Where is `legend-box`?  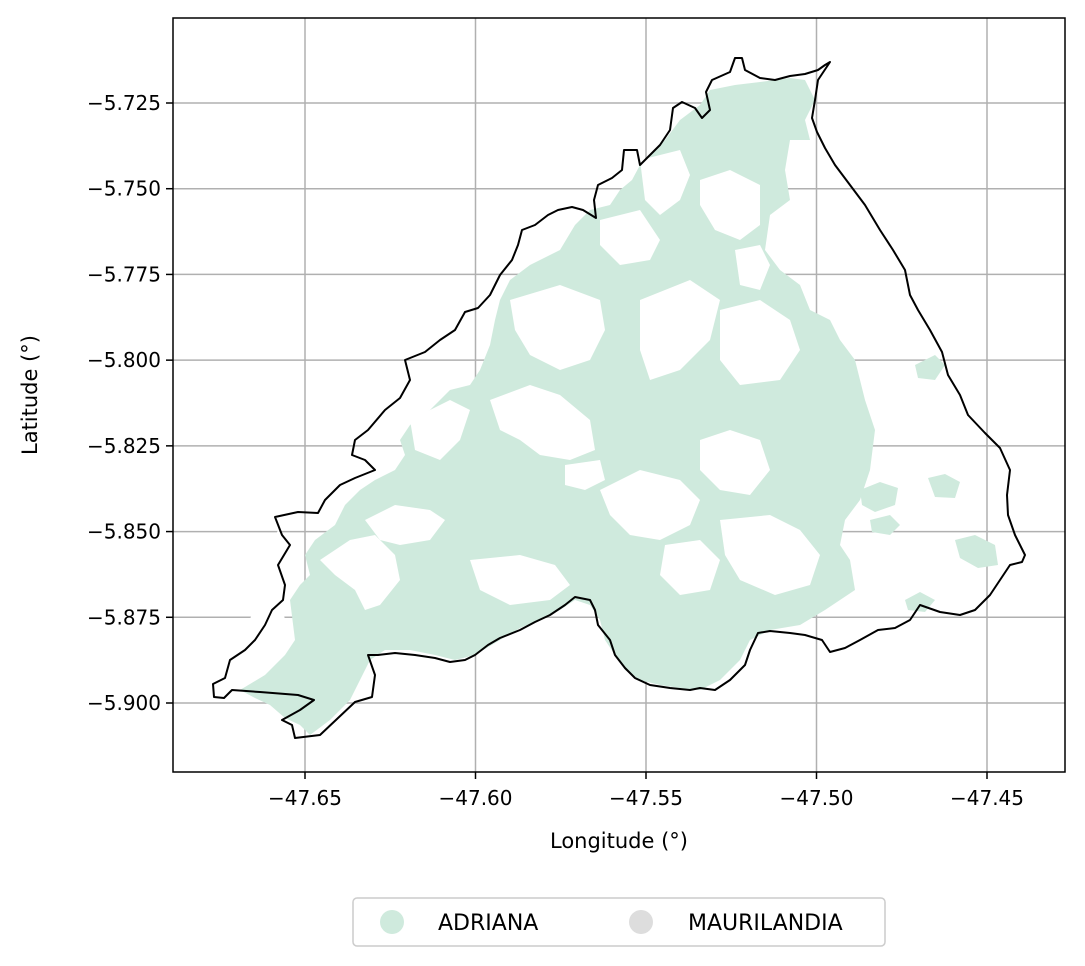 legend-box is located at coordinates (619, 922).